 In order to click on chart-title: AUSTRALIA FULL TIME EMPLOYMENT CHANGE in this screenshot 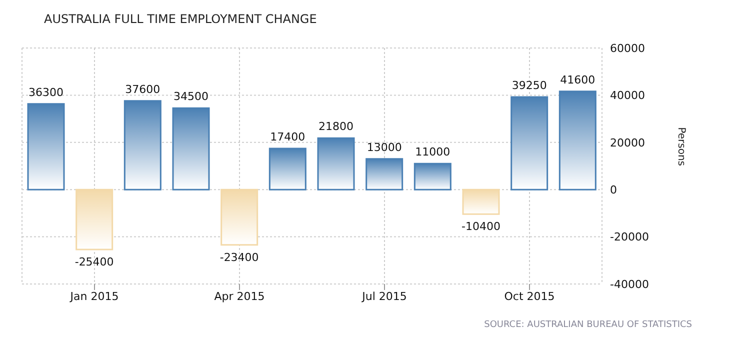, I will do `click(180, 19)`.